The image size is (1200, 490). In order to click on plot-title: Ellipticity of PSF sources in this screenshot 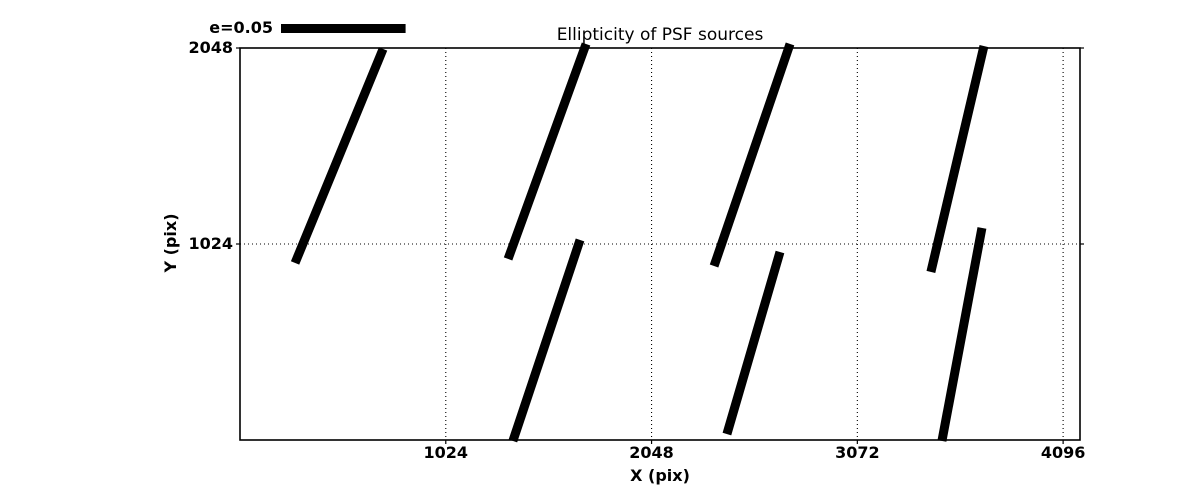, I will do `click(660, 35)`.